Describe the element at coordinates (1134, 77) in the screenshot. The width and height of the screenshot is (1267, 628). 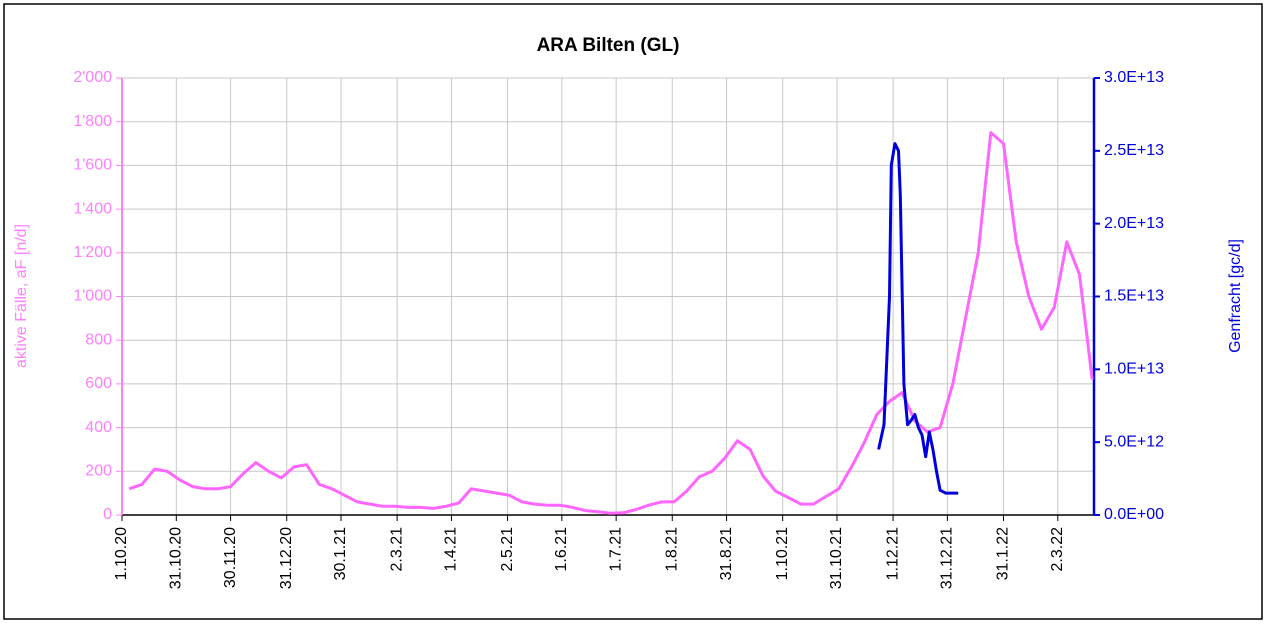
I see `y2-tick-label: 3.0E+13` at that location.